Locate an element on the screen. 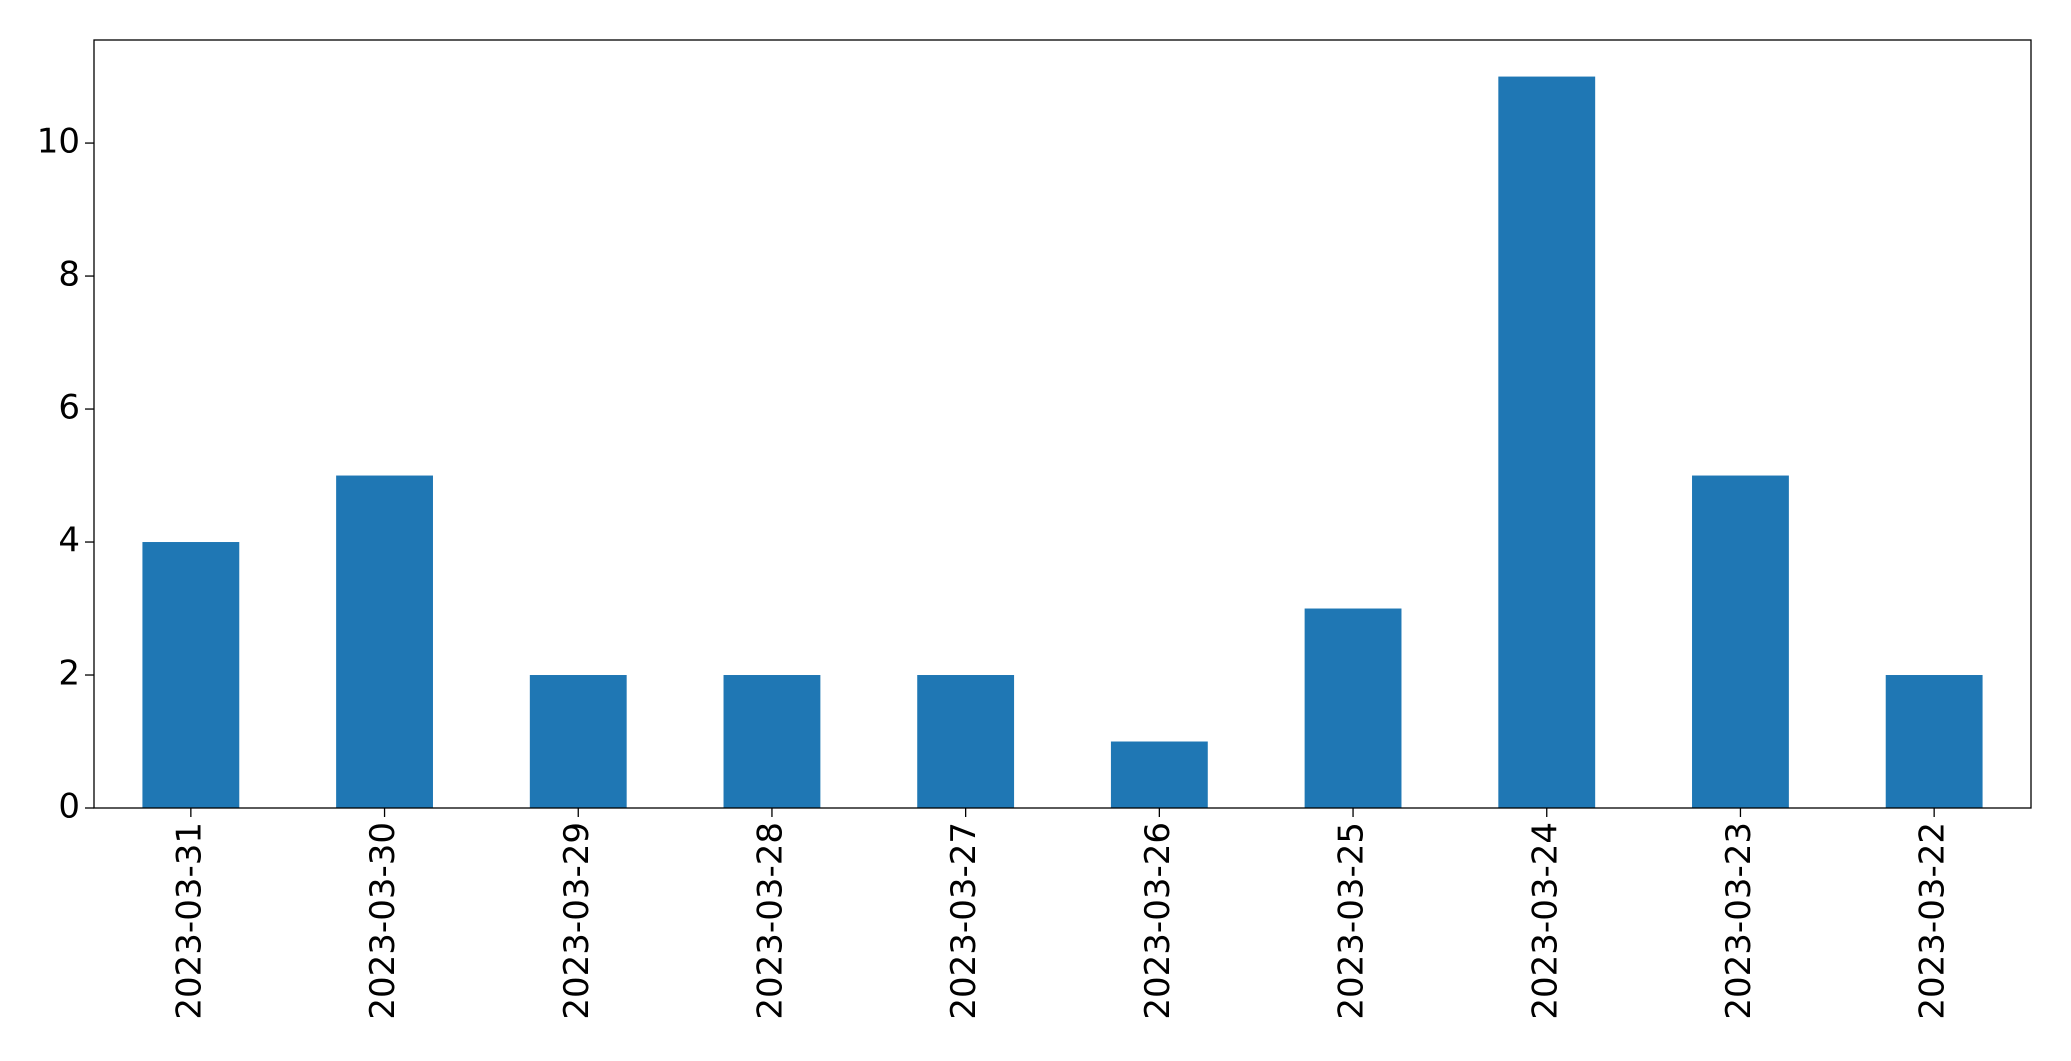 This screenshot has height=1061, width=2071. x-tick-label: 2023-03-30 is located at coordinates (383, 921).